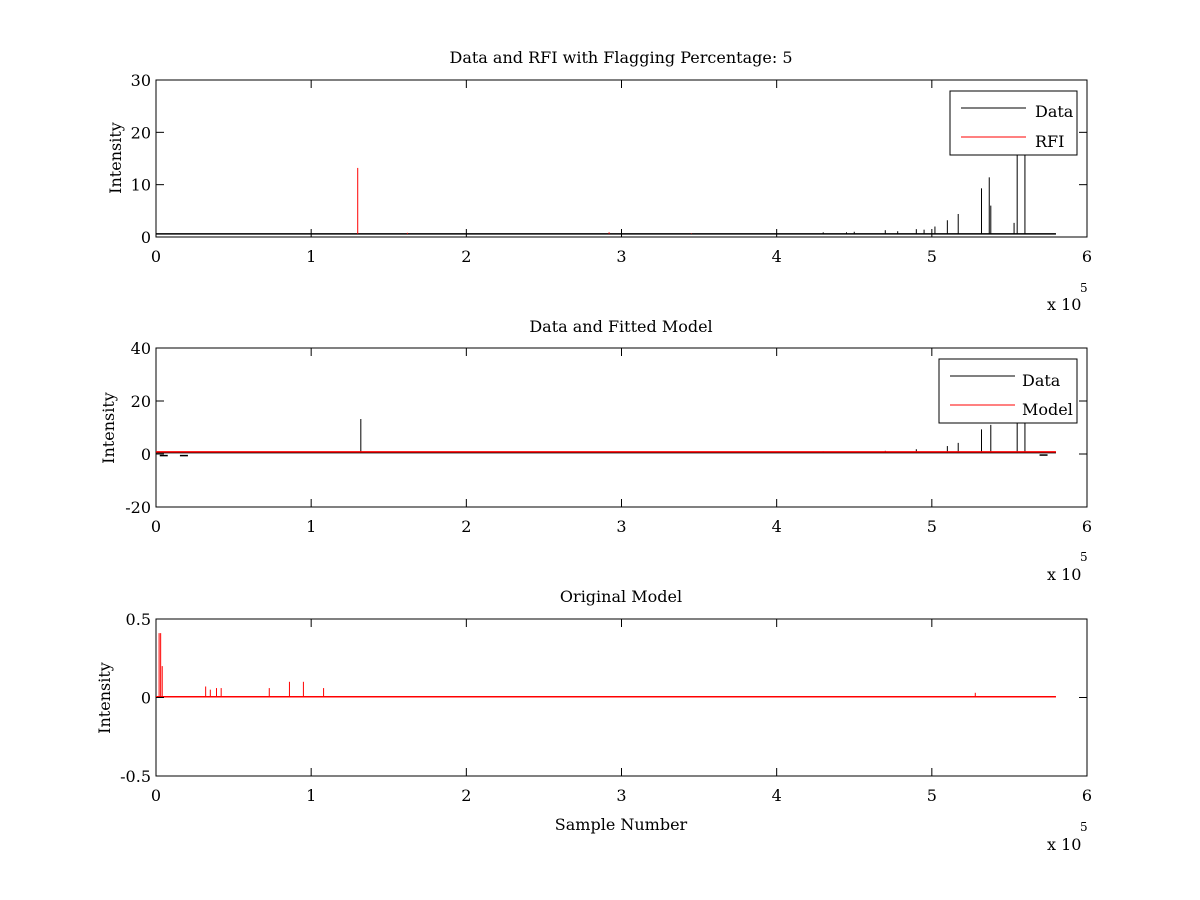  What do you see at coordinates (104, 698) in the screenshot?
I see `panel-3-ylabel: Intensity` at bounding box center [104, 698].